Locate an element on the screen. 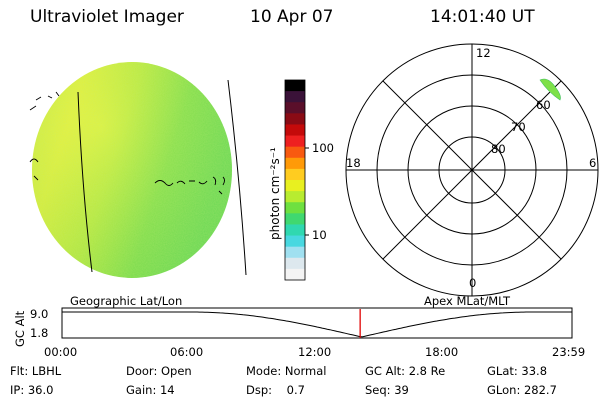 The height and width of the screenshot is (400, 600). left-panel-label: Geographic Lat/Lon is located at coordinates (126, 301).